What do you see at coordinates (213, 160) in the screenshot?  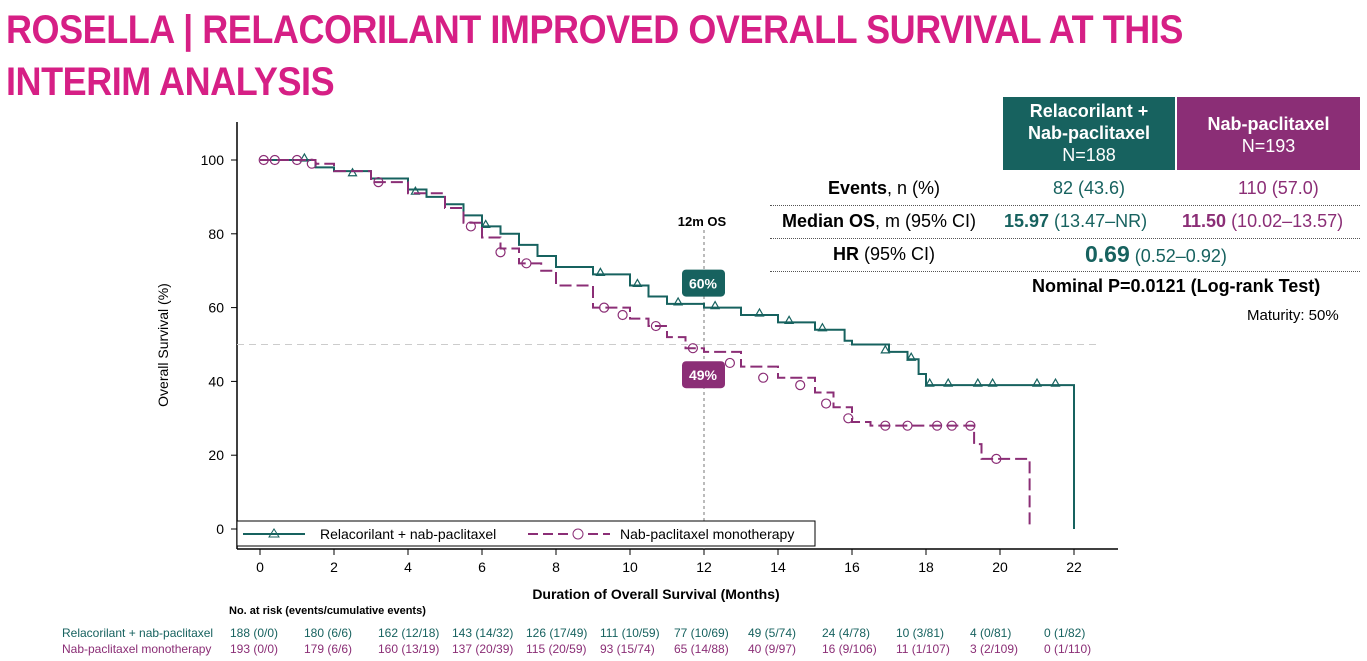 I see `y-tick-label: 100` at bounding box center [213, 160].